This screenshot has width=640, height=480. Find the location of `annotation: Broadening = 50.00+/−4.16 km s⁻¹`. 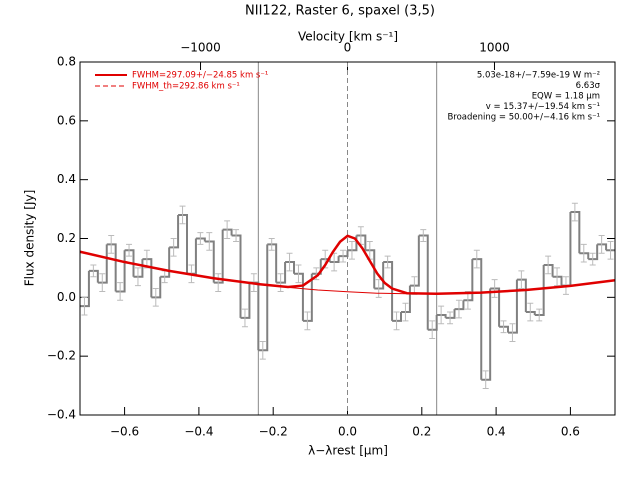

annotation: Broadening = 50.00+/−4.16 km s⁻¹ is located at coordinates (523, 118).